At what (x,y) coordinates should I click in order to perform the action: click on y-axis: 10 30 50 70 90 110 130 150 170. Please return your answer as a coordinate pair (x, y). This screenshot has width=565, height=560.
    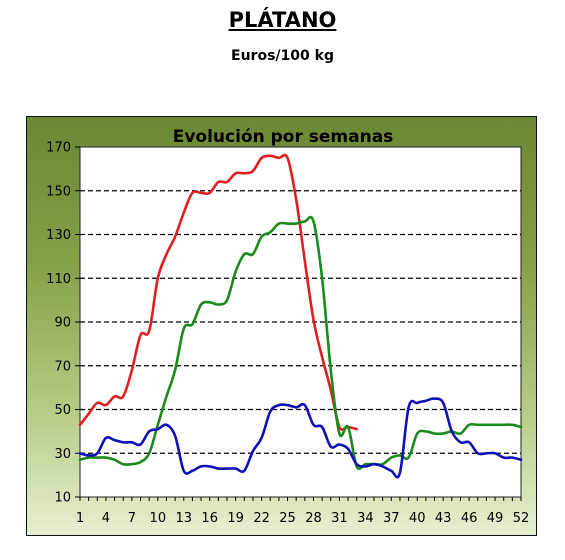
    Looking at the image, I should click on (63, 323).